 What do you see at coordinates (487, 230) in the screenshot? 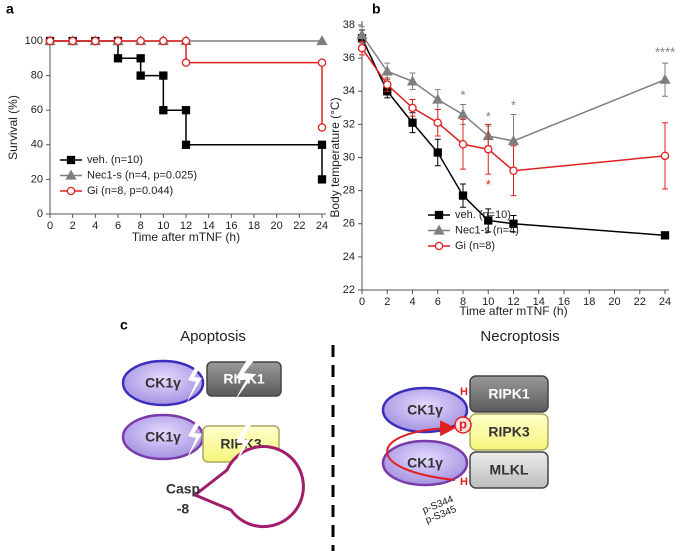
I see `legend-label: Nec1-s (n=4)` at bounding box center [487, 230].